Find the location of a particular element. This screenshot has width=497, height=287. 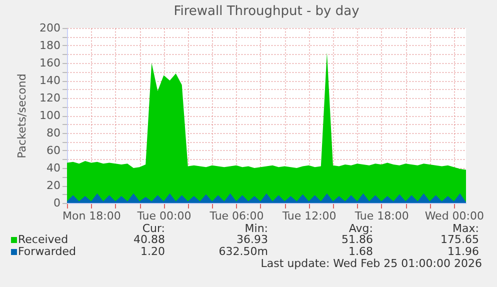

text: 1.20 is located at coordinates (152, 251).